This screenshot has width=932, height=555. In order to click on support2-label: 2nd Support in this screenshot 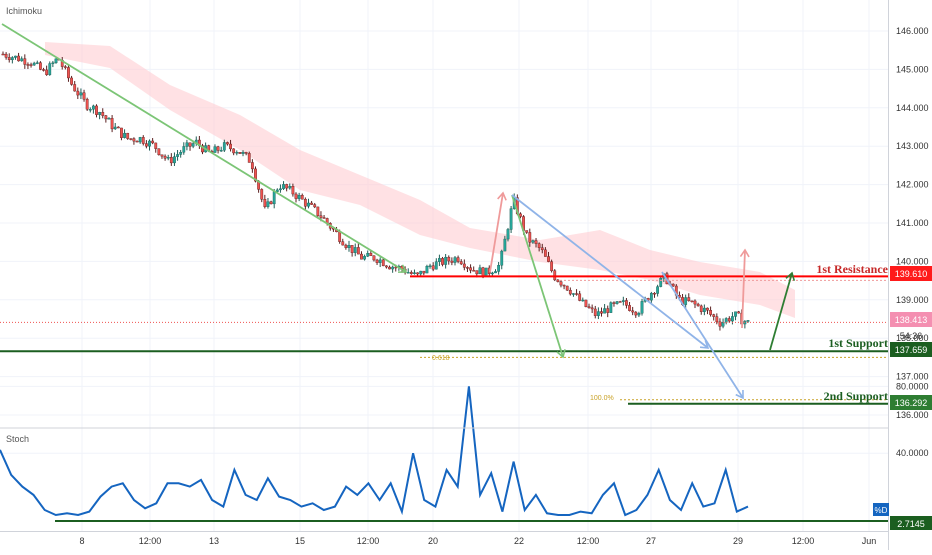, I will do `click(856, 396)`.